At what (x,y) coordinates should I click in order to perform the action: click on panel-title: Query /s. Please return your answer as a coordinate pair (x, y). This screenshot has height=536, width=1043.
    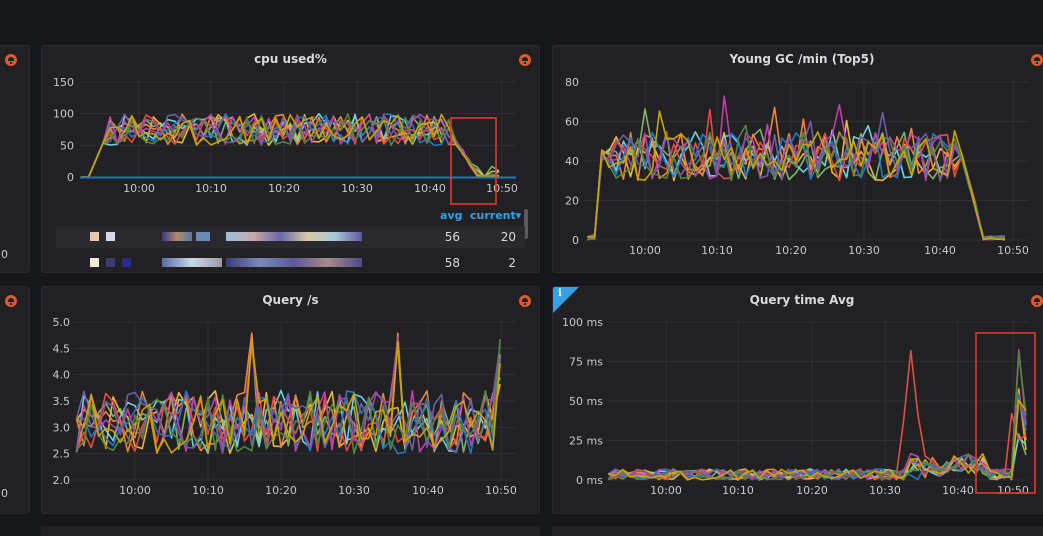
    Looking at the image, I should click on (290, 300).